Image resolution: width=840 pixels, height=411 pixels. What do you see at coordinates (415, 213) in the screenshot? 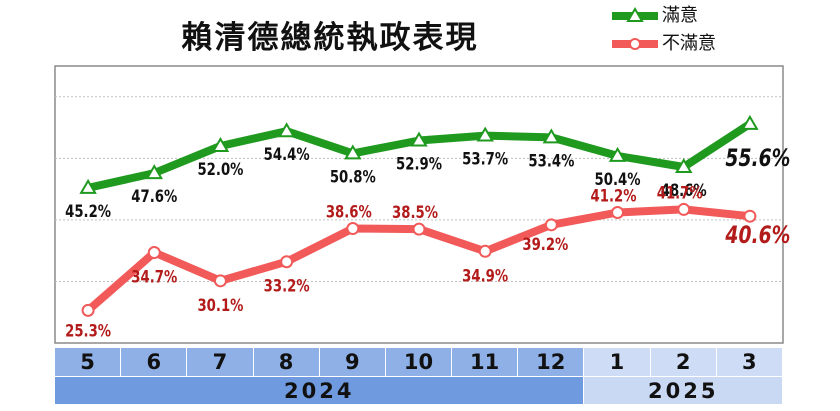
I see `dissatisfied-label-5: 38.5%` at bounding box center [415, 213].